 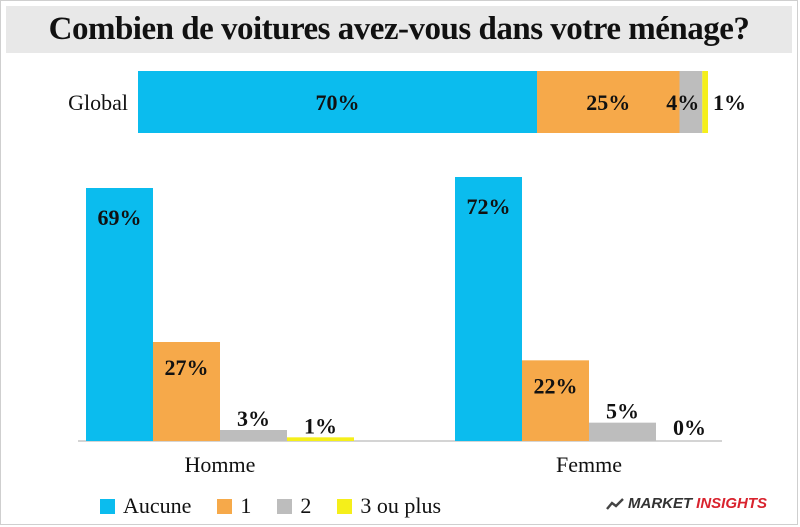 I want to click on category-label-global: Global, so click(x=98, y=102).